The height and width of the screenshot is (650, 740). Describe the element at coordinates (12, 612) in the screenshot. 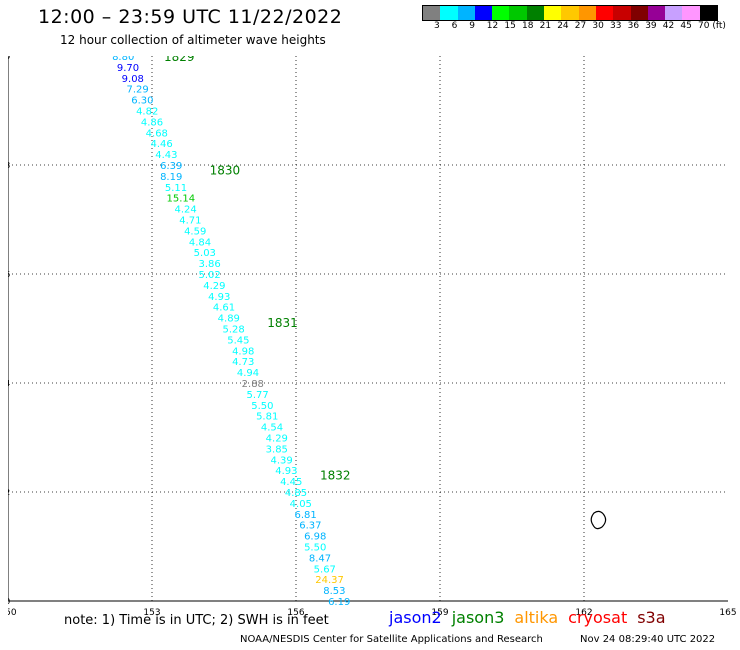

I see `x-tick-label: 150` at that location.